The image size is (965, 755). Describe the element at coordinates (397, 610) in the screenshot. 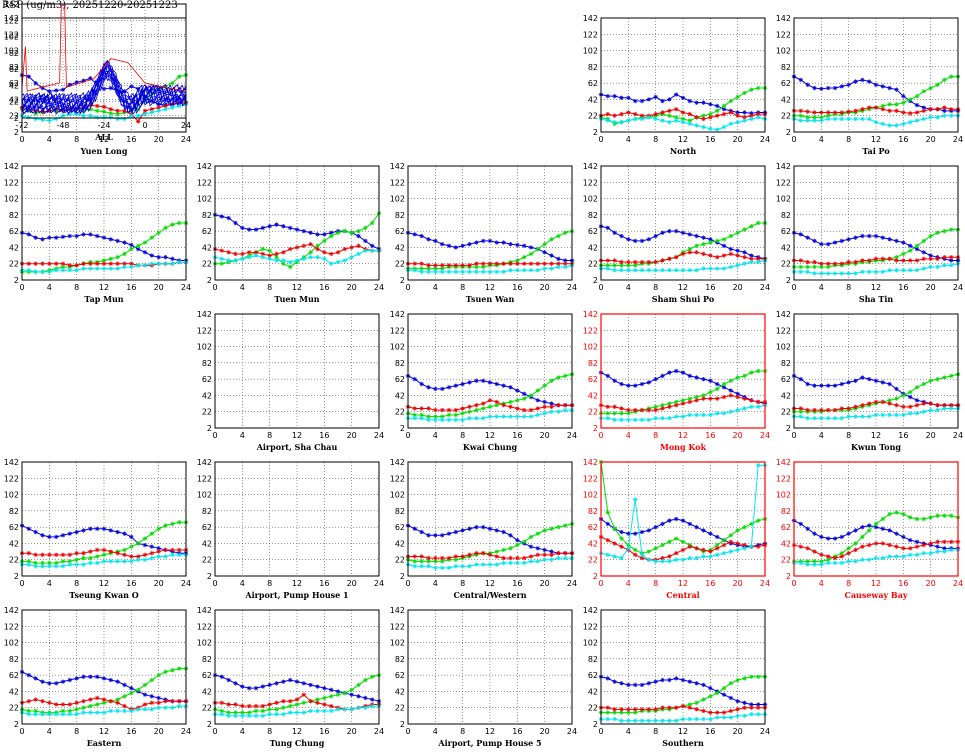

I see `y-tick-label: 142` at that location.